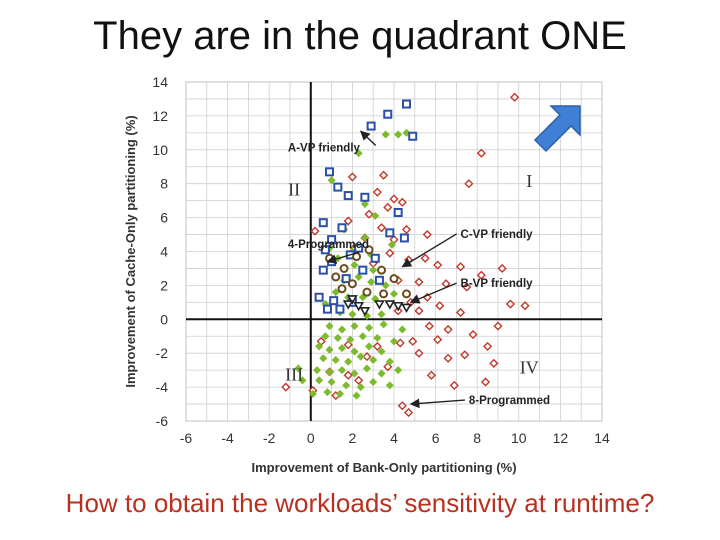  Describe the element at coordinates (164, 319) in the screenshot. I see `y-tick-label: 0` at that location.